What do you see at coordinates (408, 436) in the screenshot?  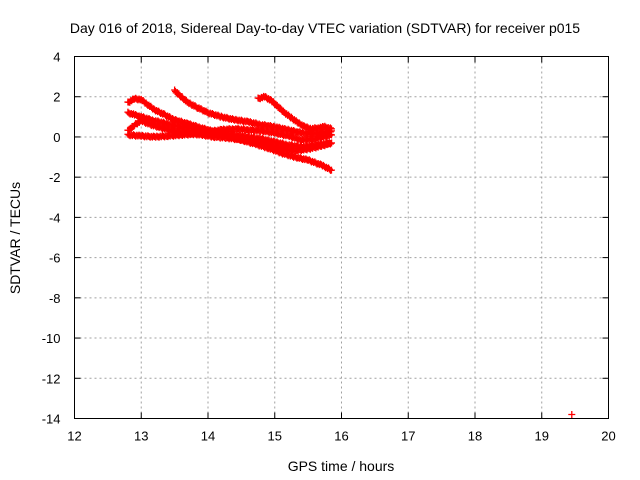 I see `x-tick-label: 17` at bounding box center [408, 436].